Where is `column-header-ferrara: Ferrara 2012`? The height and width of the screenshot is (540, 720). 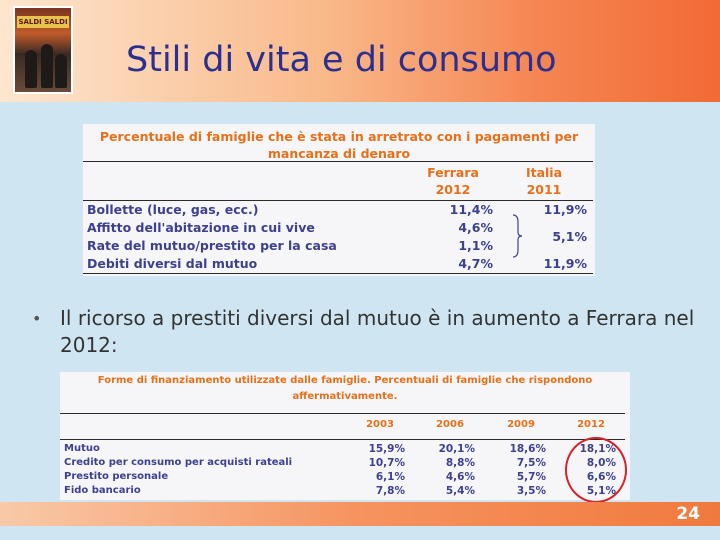 column-header-ferrara: Ferrara 2012 is located at coordinates (453, 181).